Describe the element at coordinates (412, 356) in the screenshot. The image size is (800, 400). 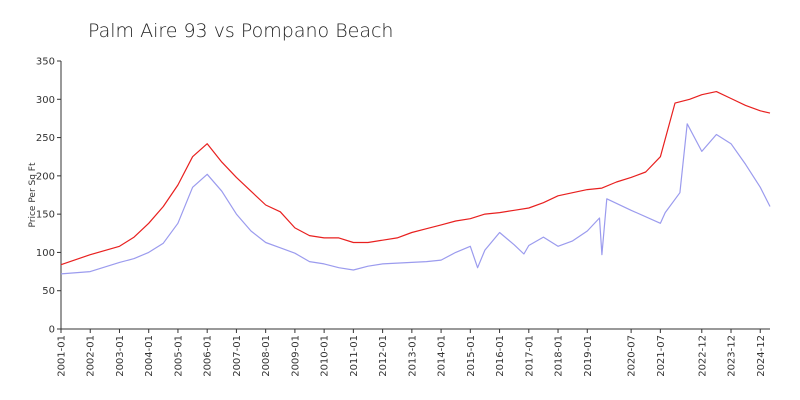
I see `x-tick-label: 2013-01` at that location.